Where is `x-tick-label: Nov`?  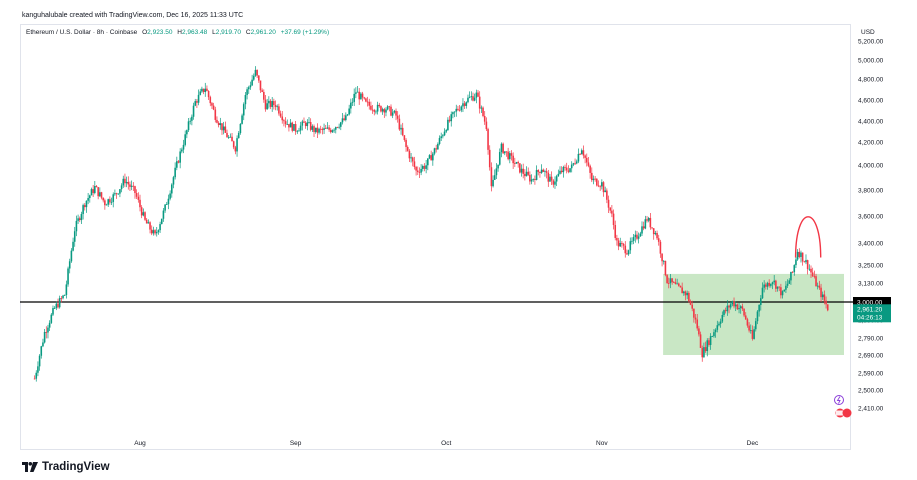 x-tick-label: Nov is located at coordinates (602, 443).